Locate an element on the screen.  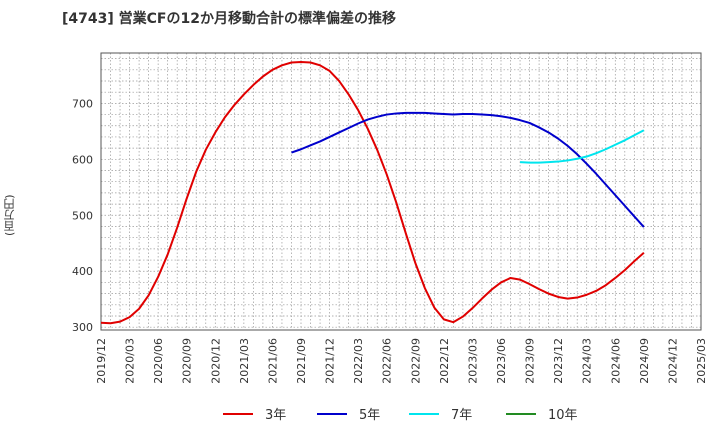
x-tick-label: 2023/12 is located at coordinates (558, 361).